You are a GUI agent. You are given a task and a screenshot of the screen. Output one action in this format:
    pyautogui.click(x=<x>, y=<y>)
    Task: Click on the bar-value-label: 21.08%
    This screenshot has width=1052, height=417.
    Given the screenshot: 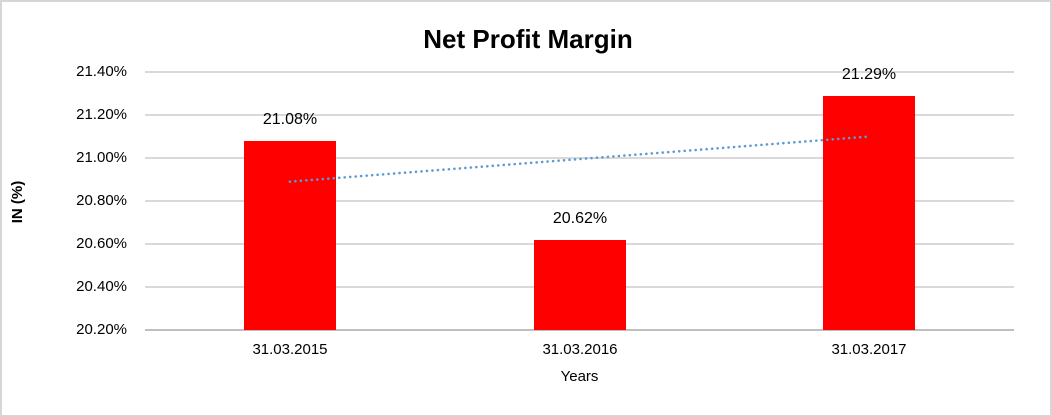 What is the action you would take?
    pyautogui.click(x=290, y=119)
    